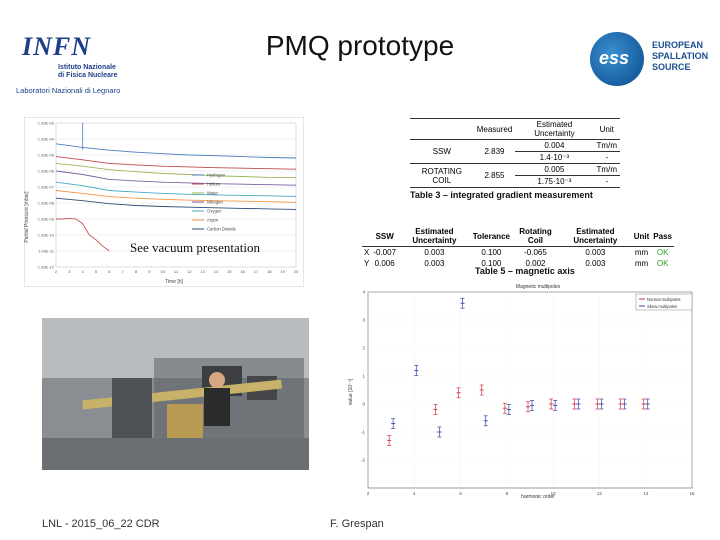 The width and height of the screenshot is (720, 540). What do you see at coordinates (538, 287) in the screenshot?
I see `multipoles-title: Magnetic multipoles` at bounding box center [538, 287].